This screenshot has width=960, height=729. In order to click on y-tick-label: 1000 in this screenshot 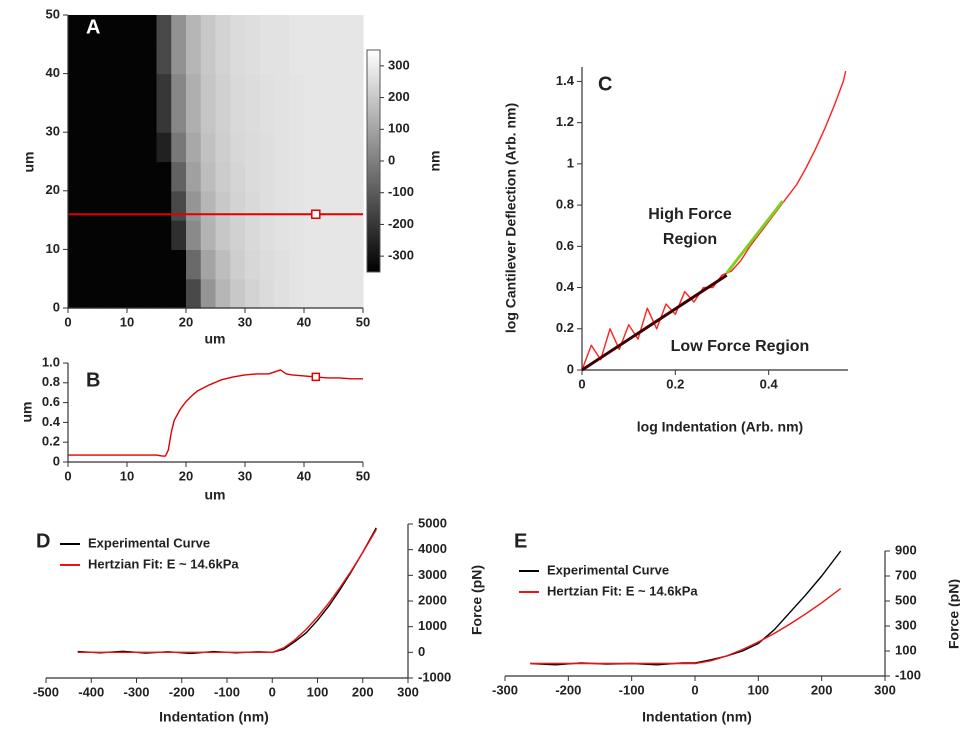, I will do `click(432, 625)`.